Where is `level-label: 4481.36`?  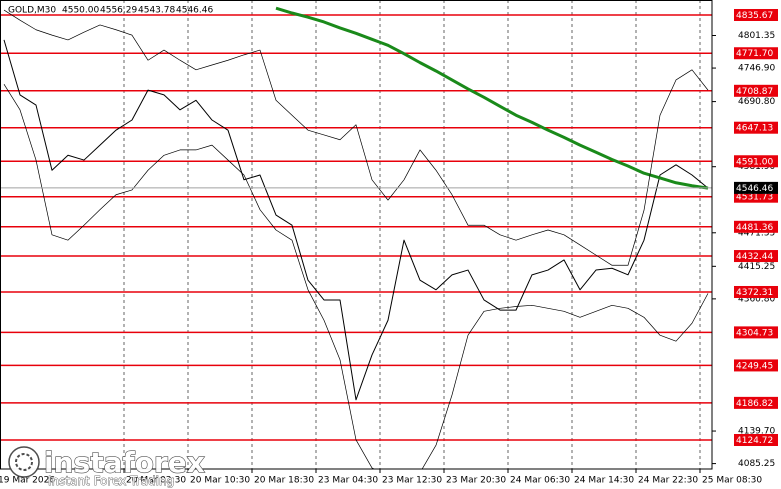
level-label: 4481.36 is located at coordinates (754, 228).